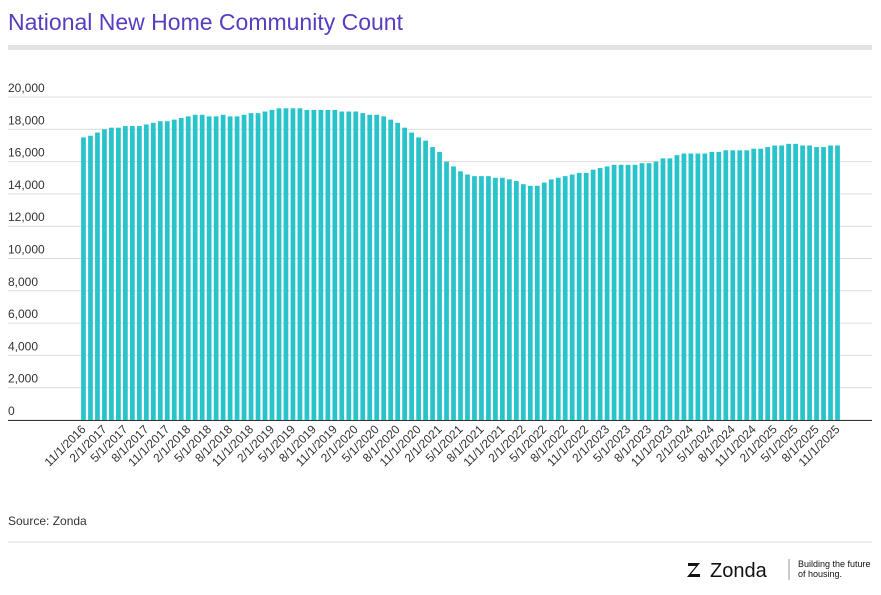  Describe the element at coordinates (26, 88) in the screenshot. I see `y-tick-label: 20,000` at that location.